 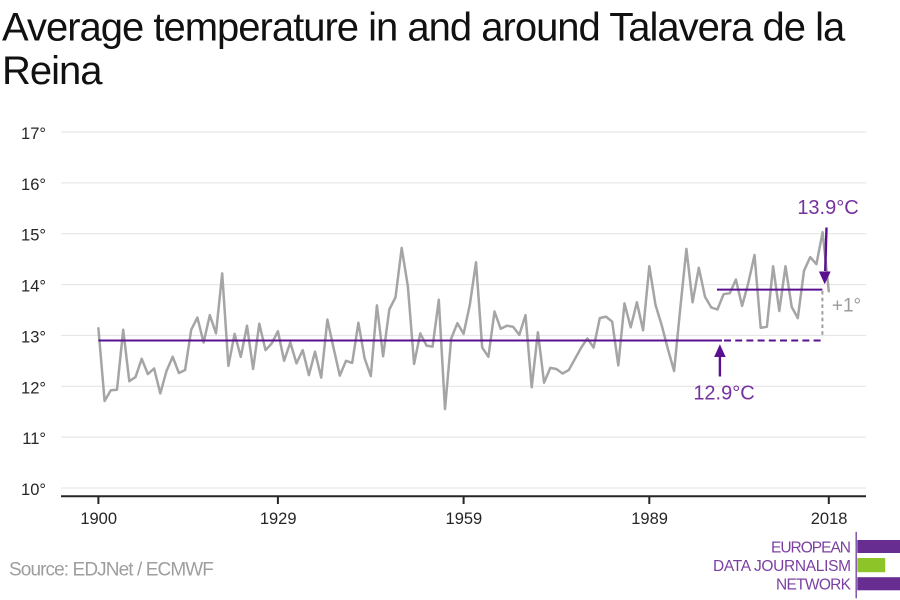 I want to click on svg-text: 15°, so click(x=33, y=236).